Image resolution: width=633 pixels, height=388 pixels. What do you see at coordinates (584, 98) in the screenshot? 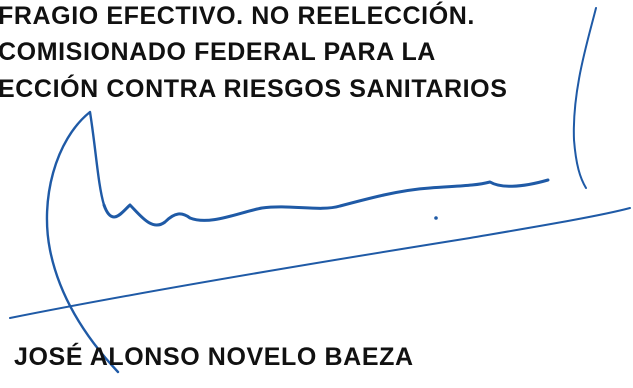
I see `signature-right-stroke` at bounding box center [584, 98].